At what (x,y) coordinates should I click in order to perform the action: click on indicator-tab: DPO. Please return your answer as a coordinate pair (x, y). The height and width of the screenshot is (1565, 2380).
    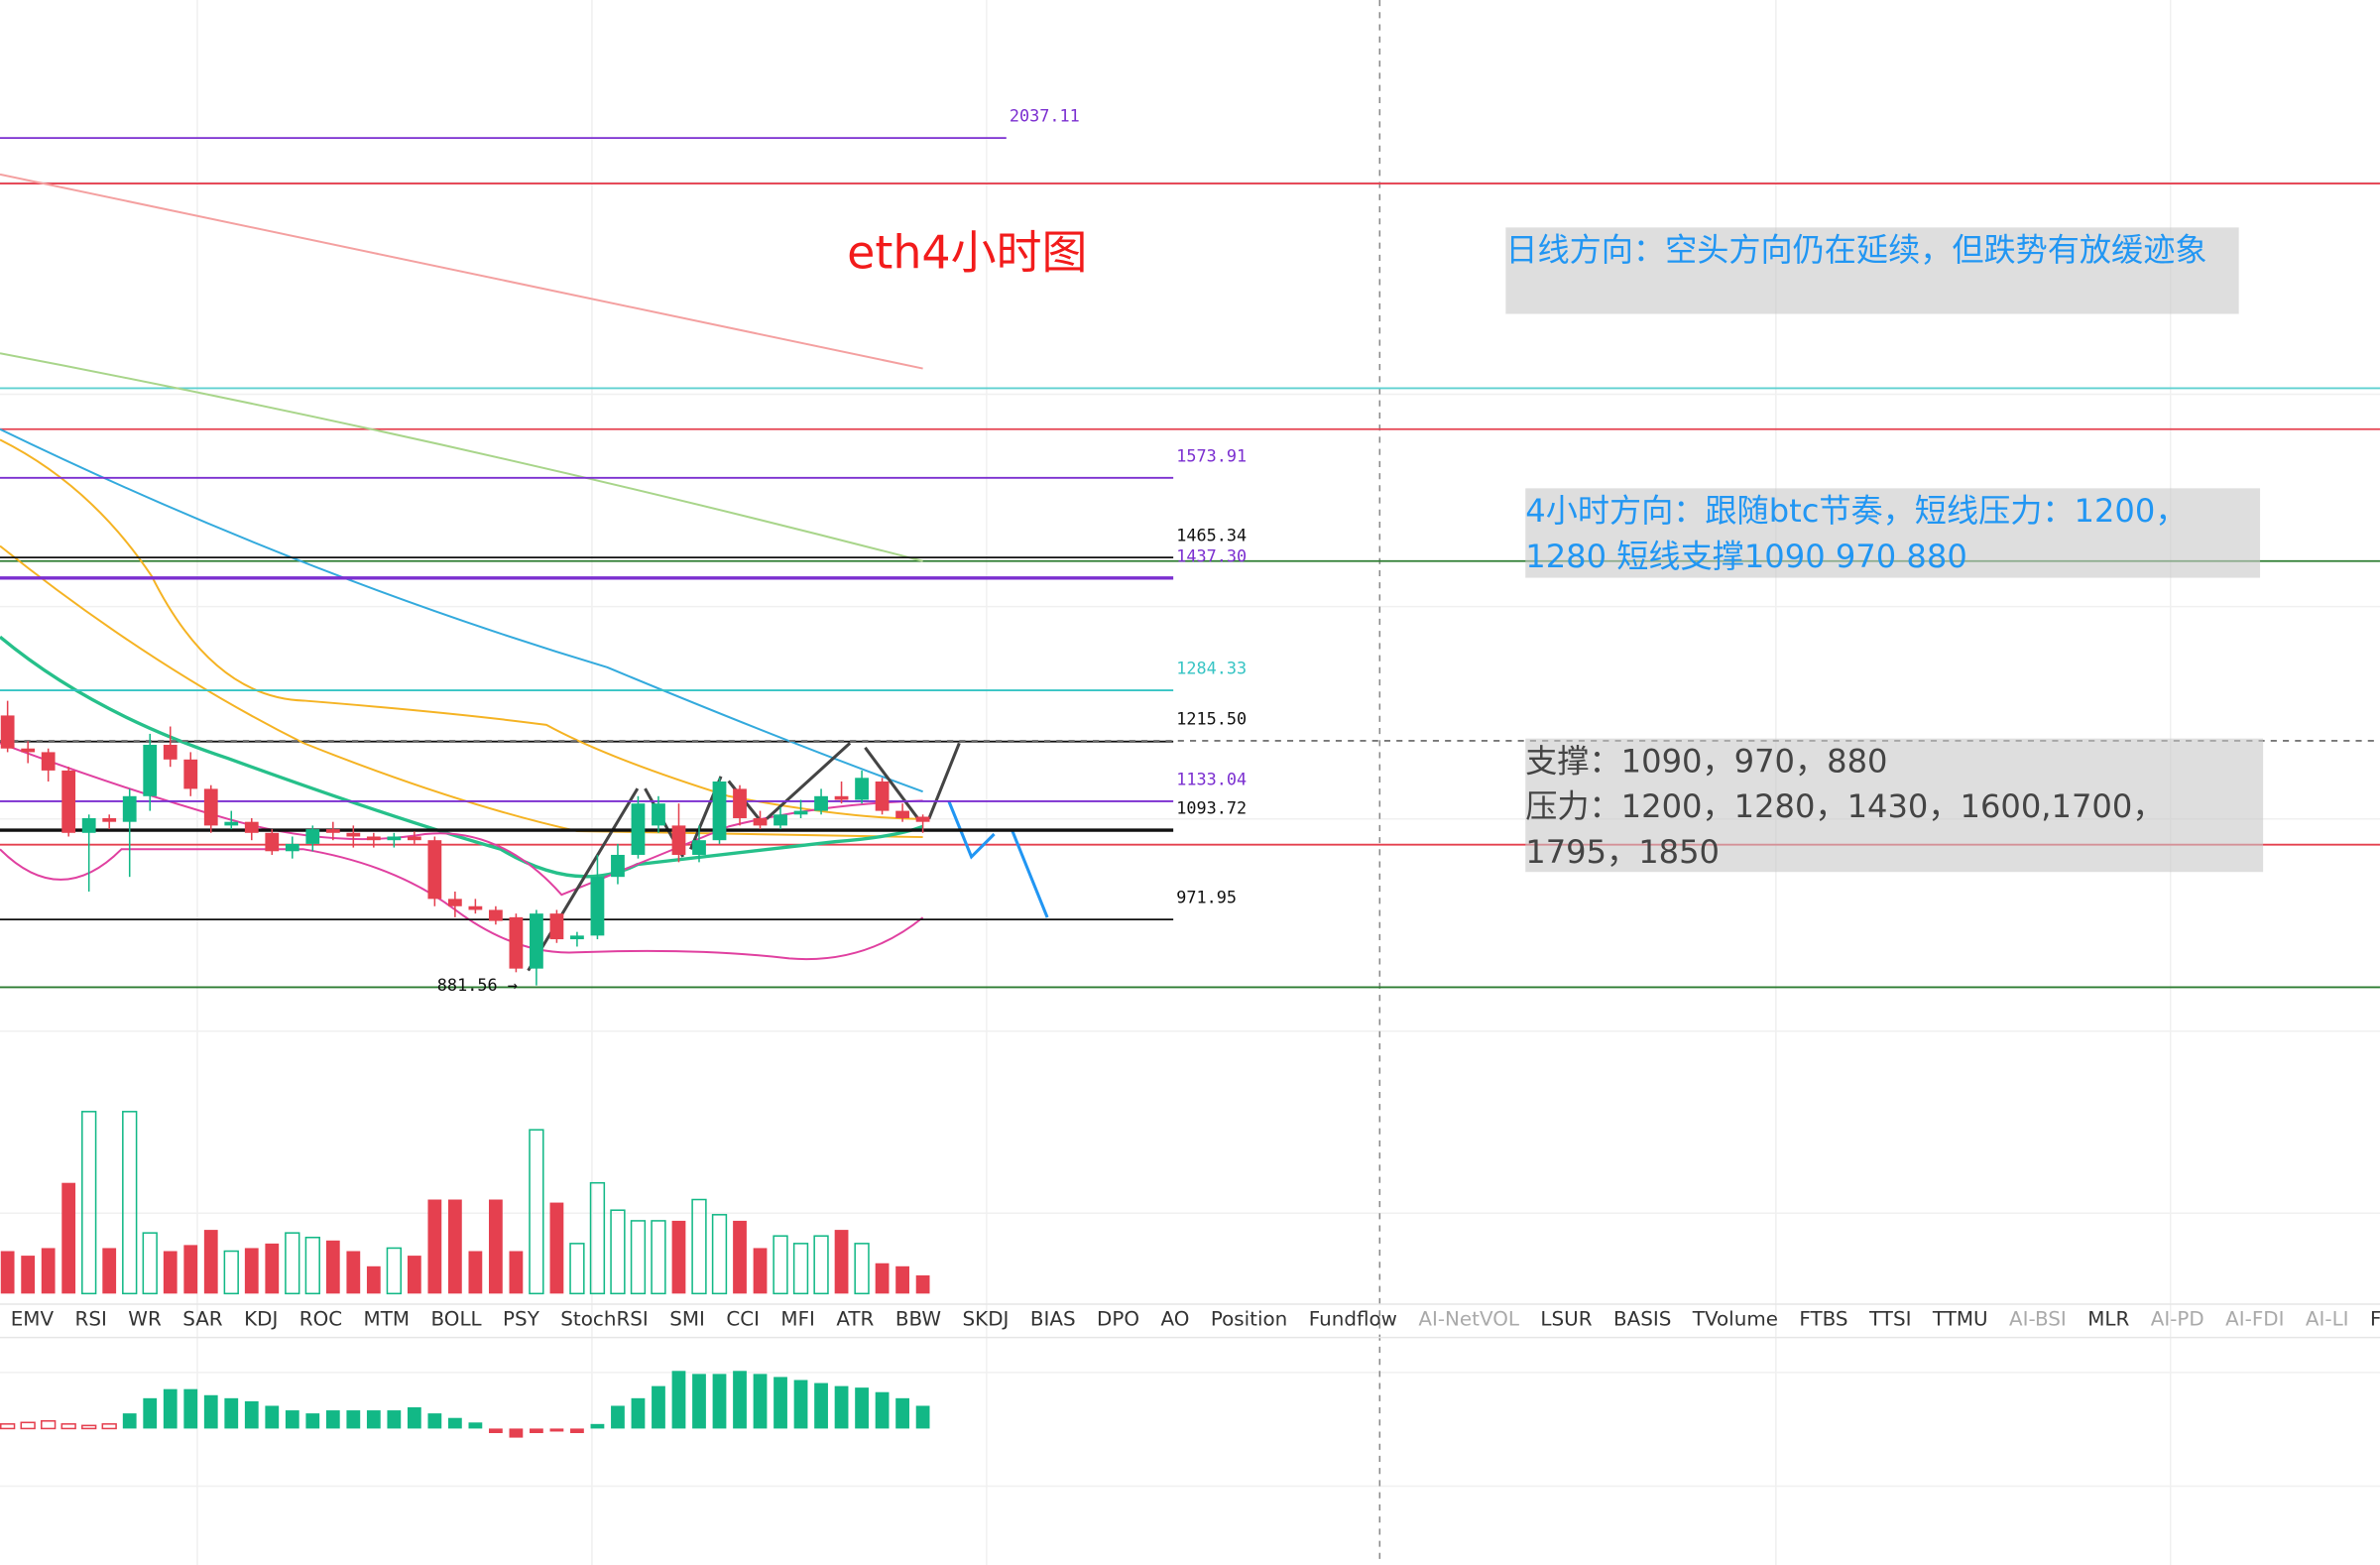
    Looking at the image, I should click on (1118, 1320).